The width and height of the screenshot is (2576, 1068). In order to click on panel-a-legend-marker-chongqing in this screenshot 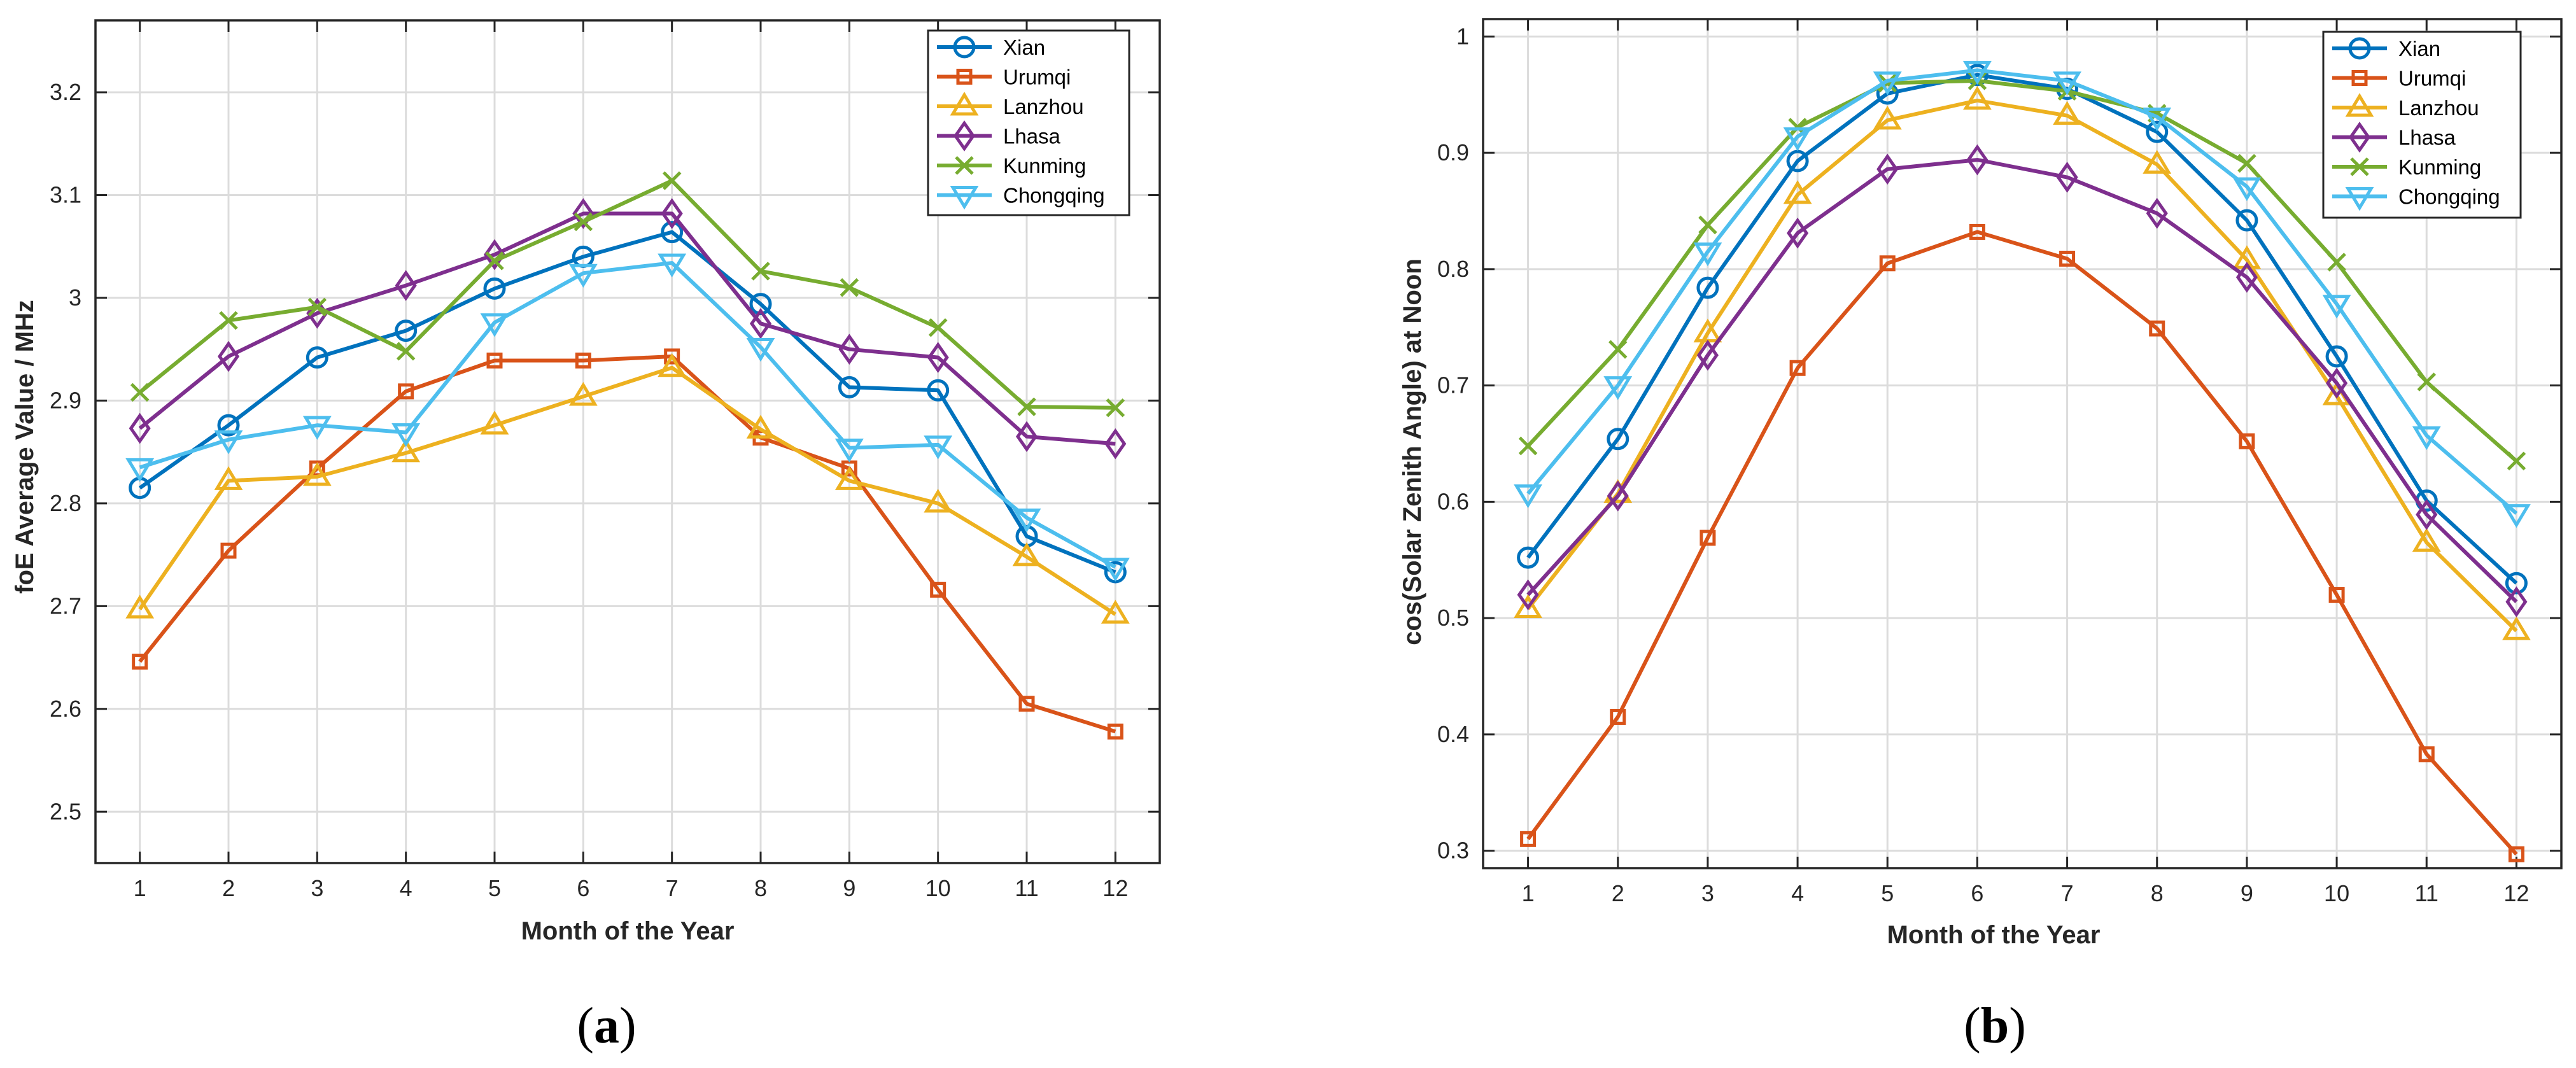, I will do `click(965, 198)`.